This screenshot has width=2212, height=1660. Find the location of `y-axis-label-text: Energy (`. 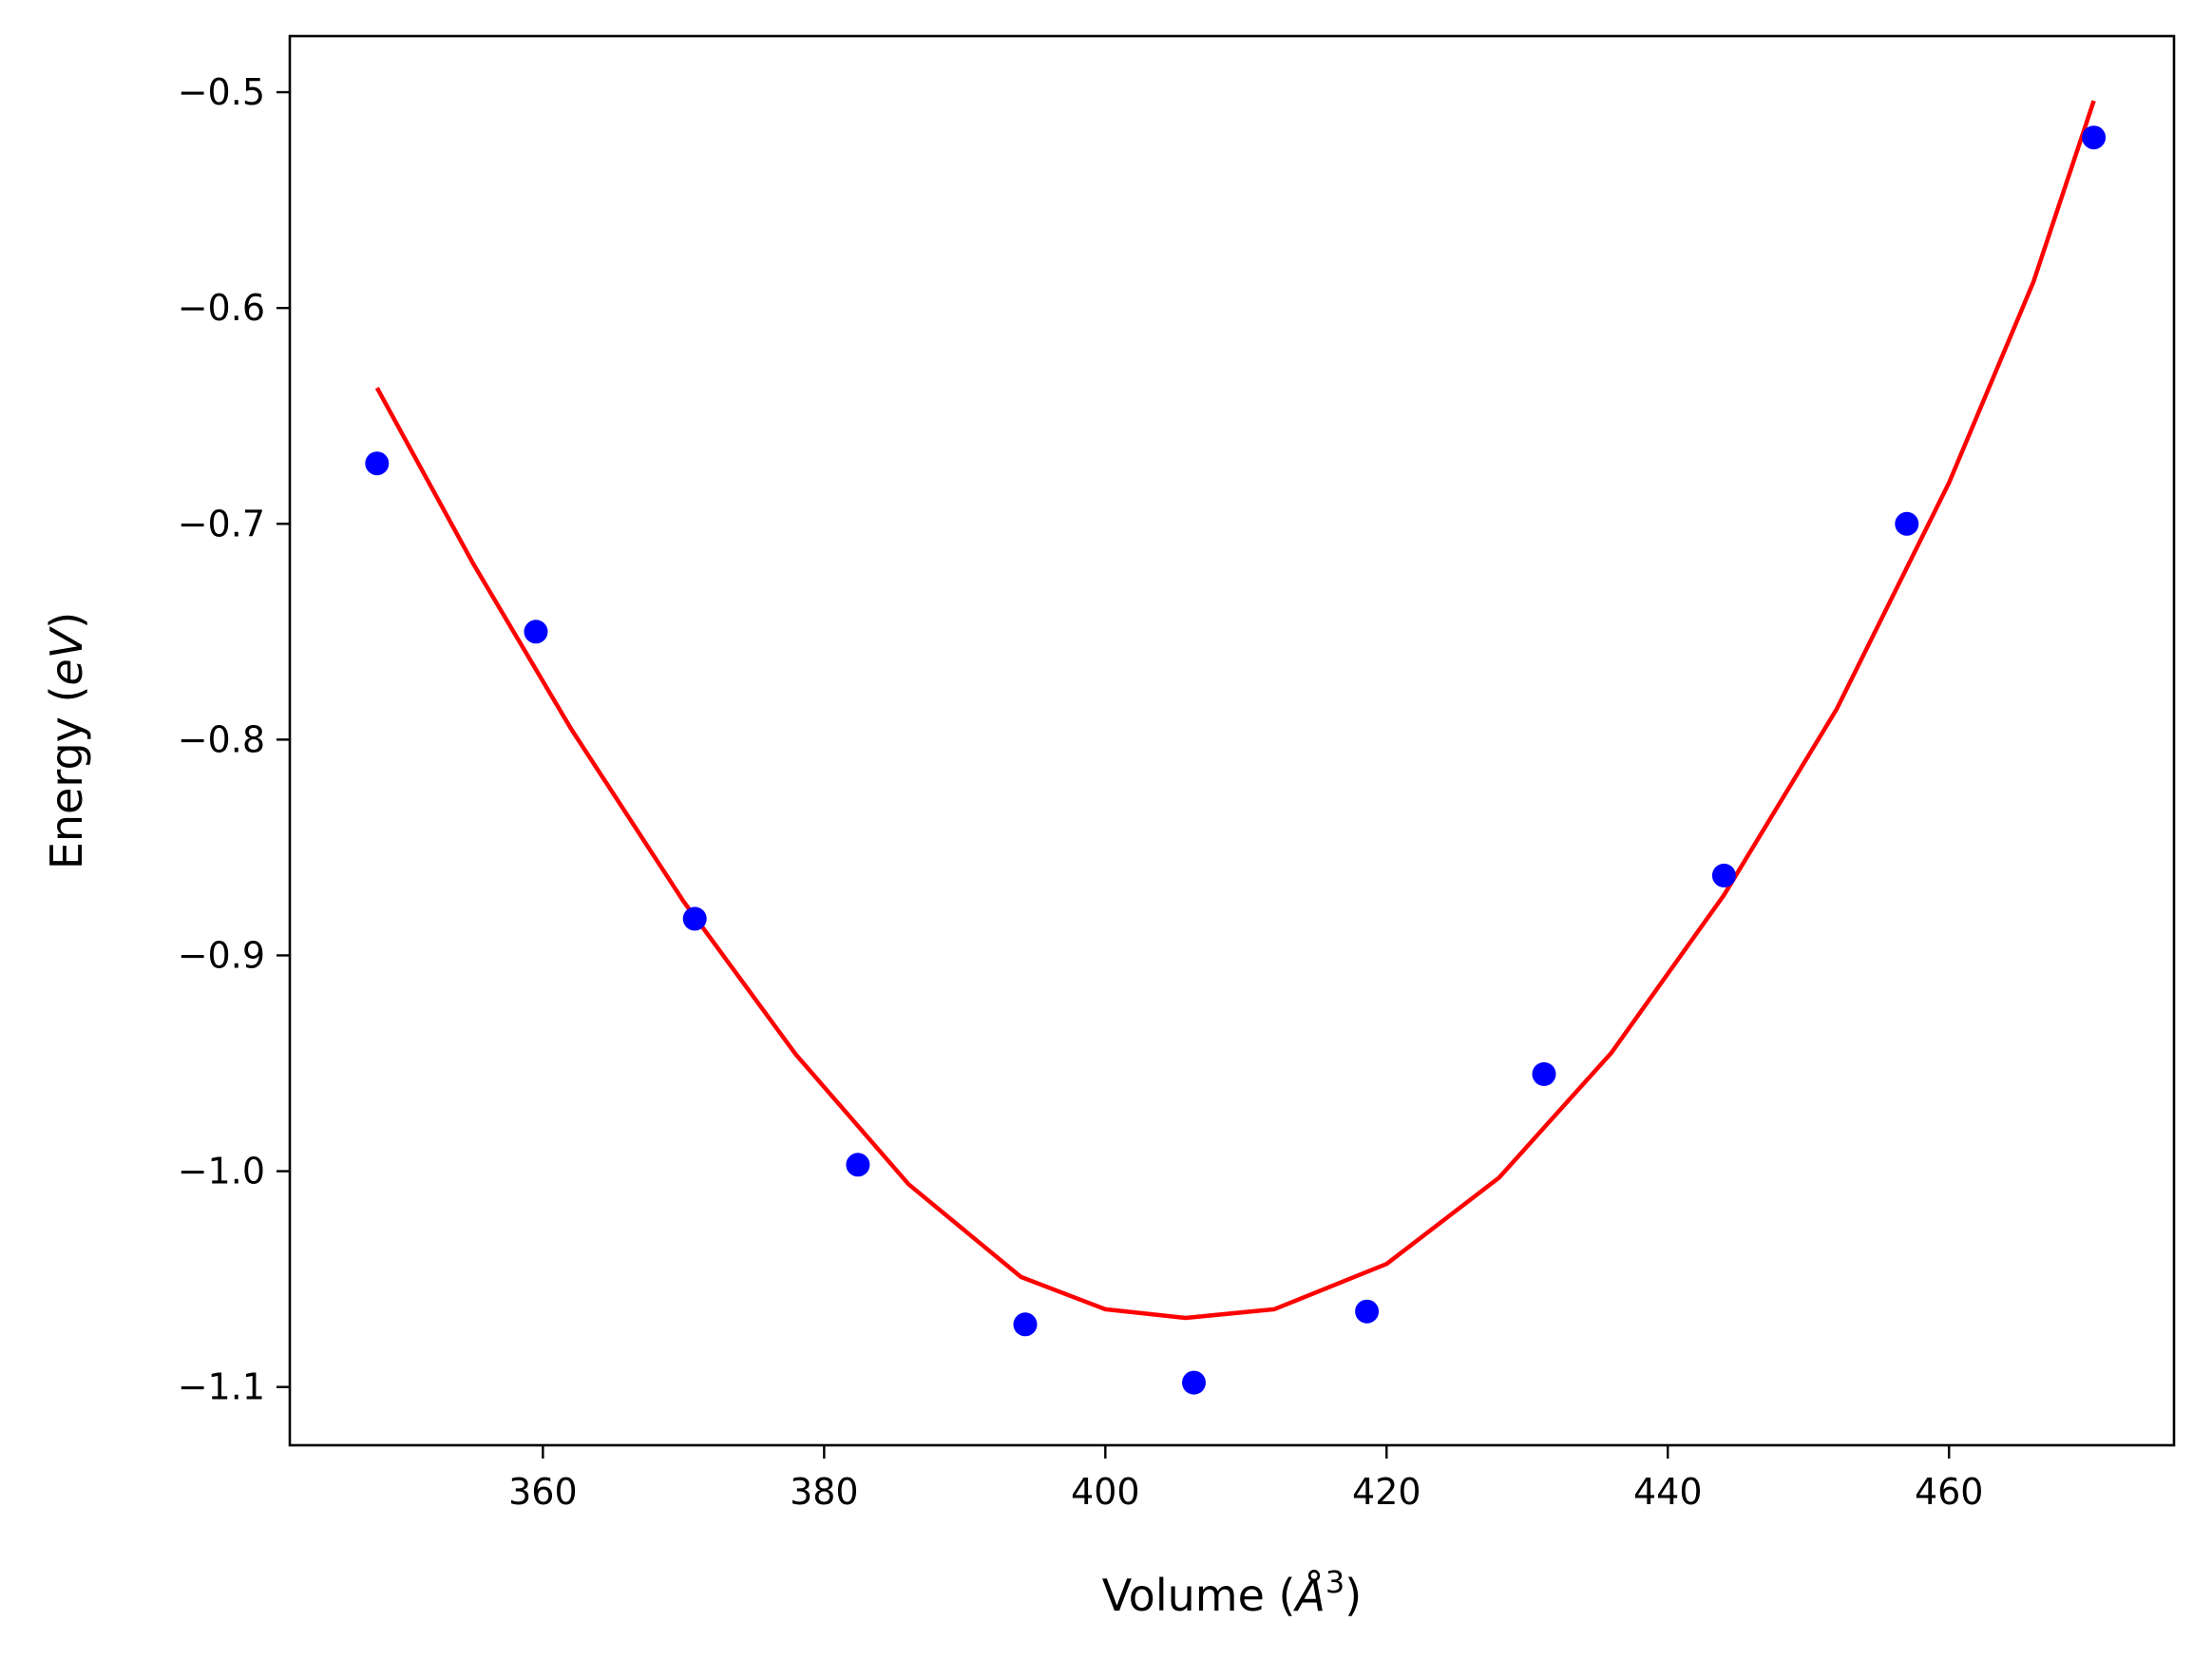

y-axis-label-text: Energy ( is located at coordinates (66, 778).